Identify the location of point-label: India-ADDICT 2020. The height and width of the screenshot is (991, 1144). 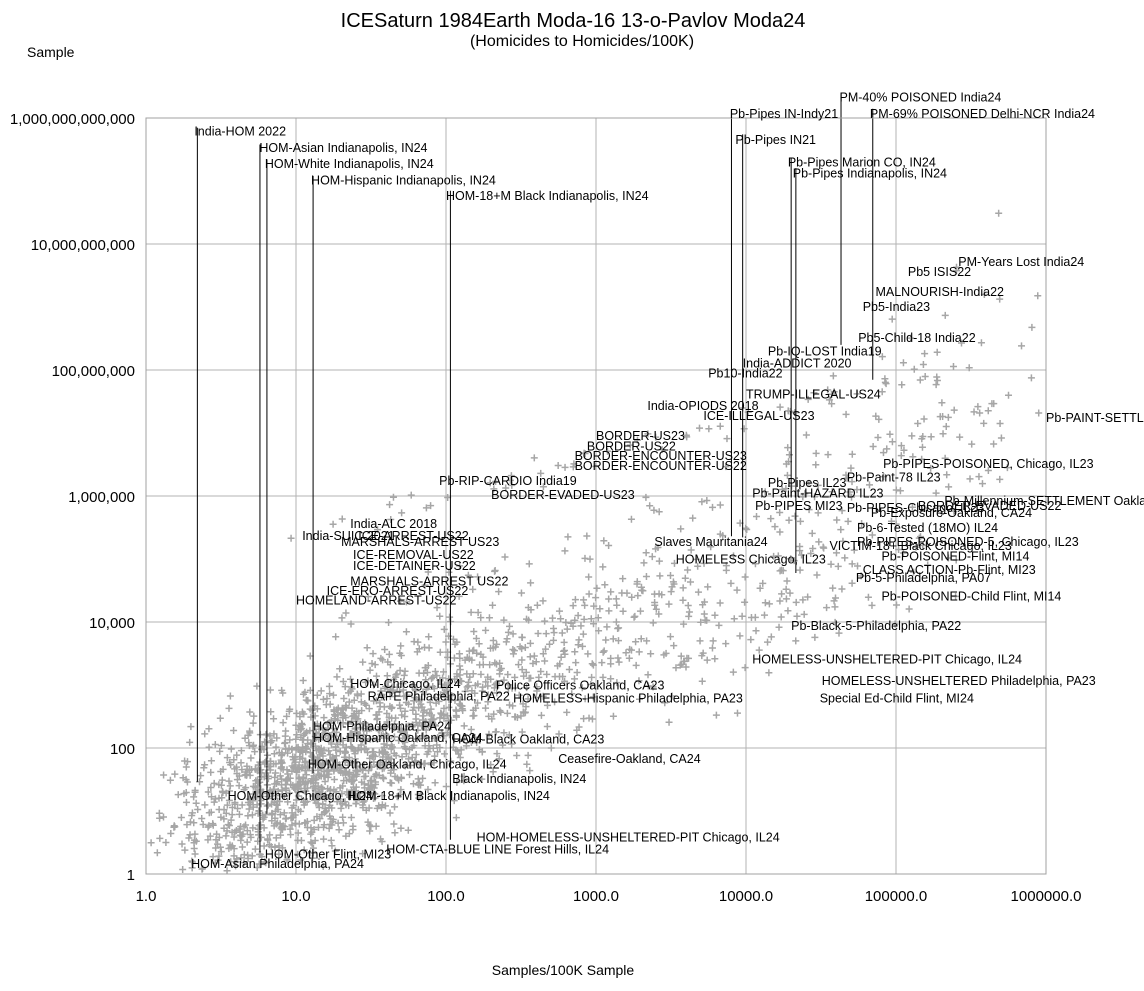
(797, 363).